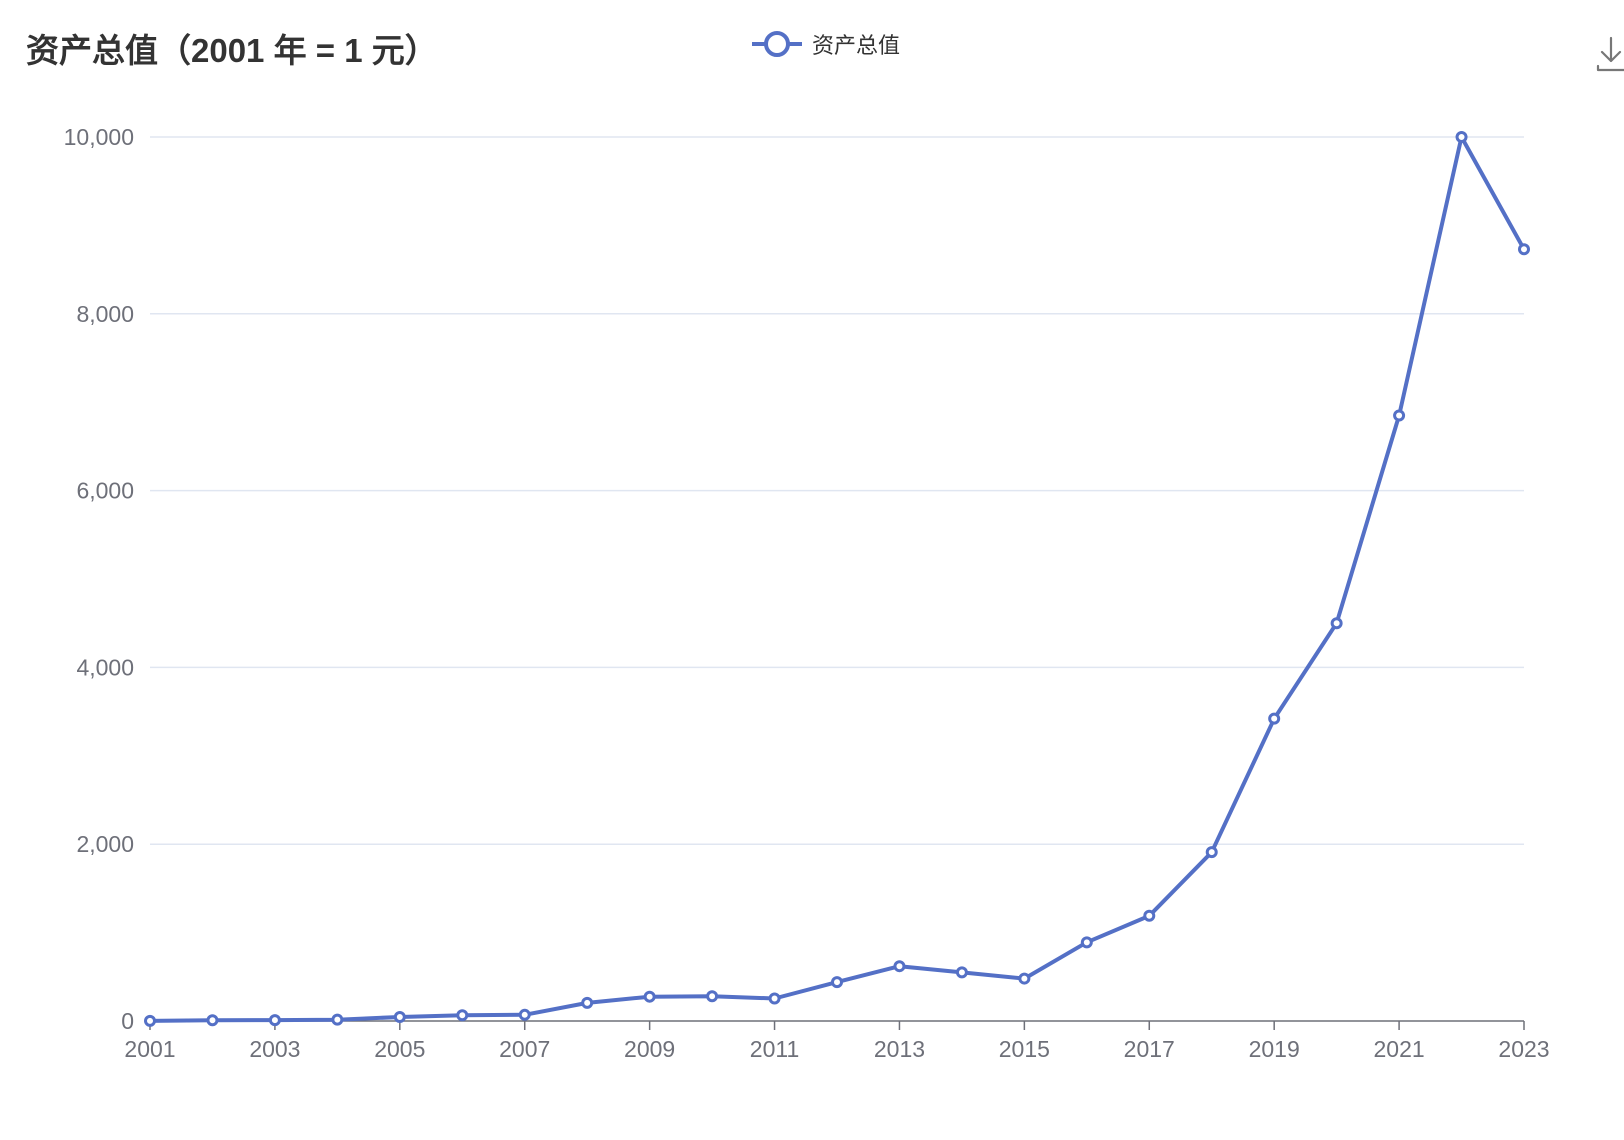 The image size is (1624, 1140). Describe the element at coordinates (149, 1049) in the screenshot. I see `x-tick-label: 2001` at that location.